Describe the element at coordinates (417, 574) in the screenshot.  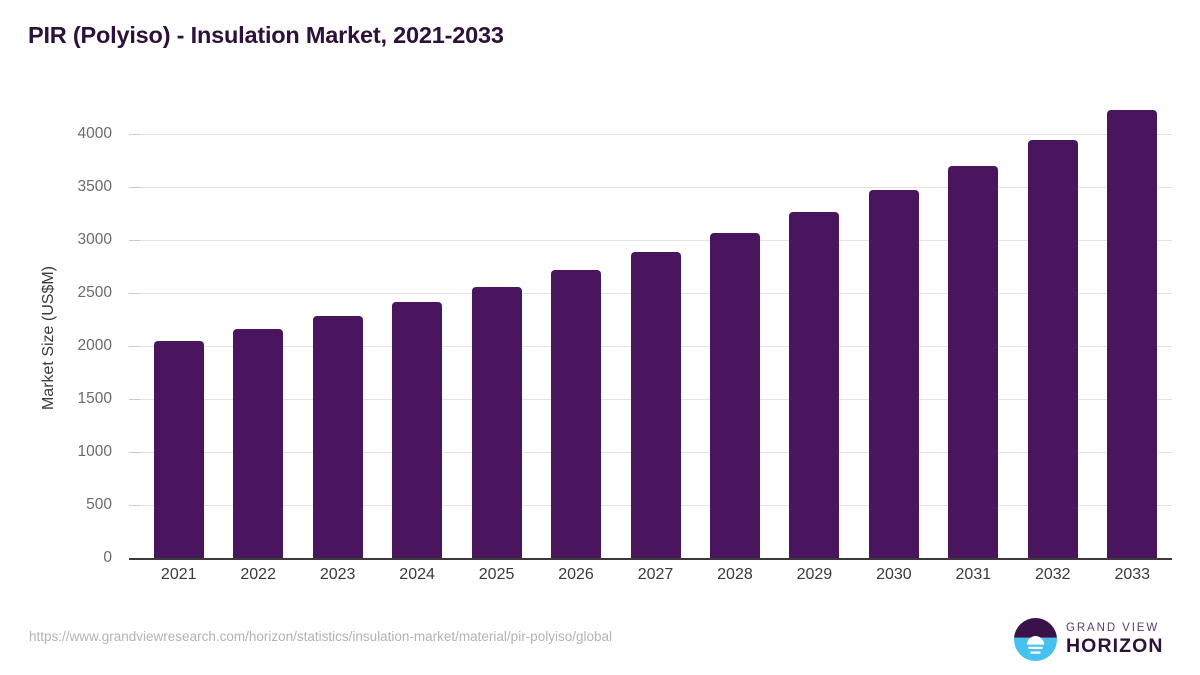
I see `x-axis-tick-label: 2024` at that location.